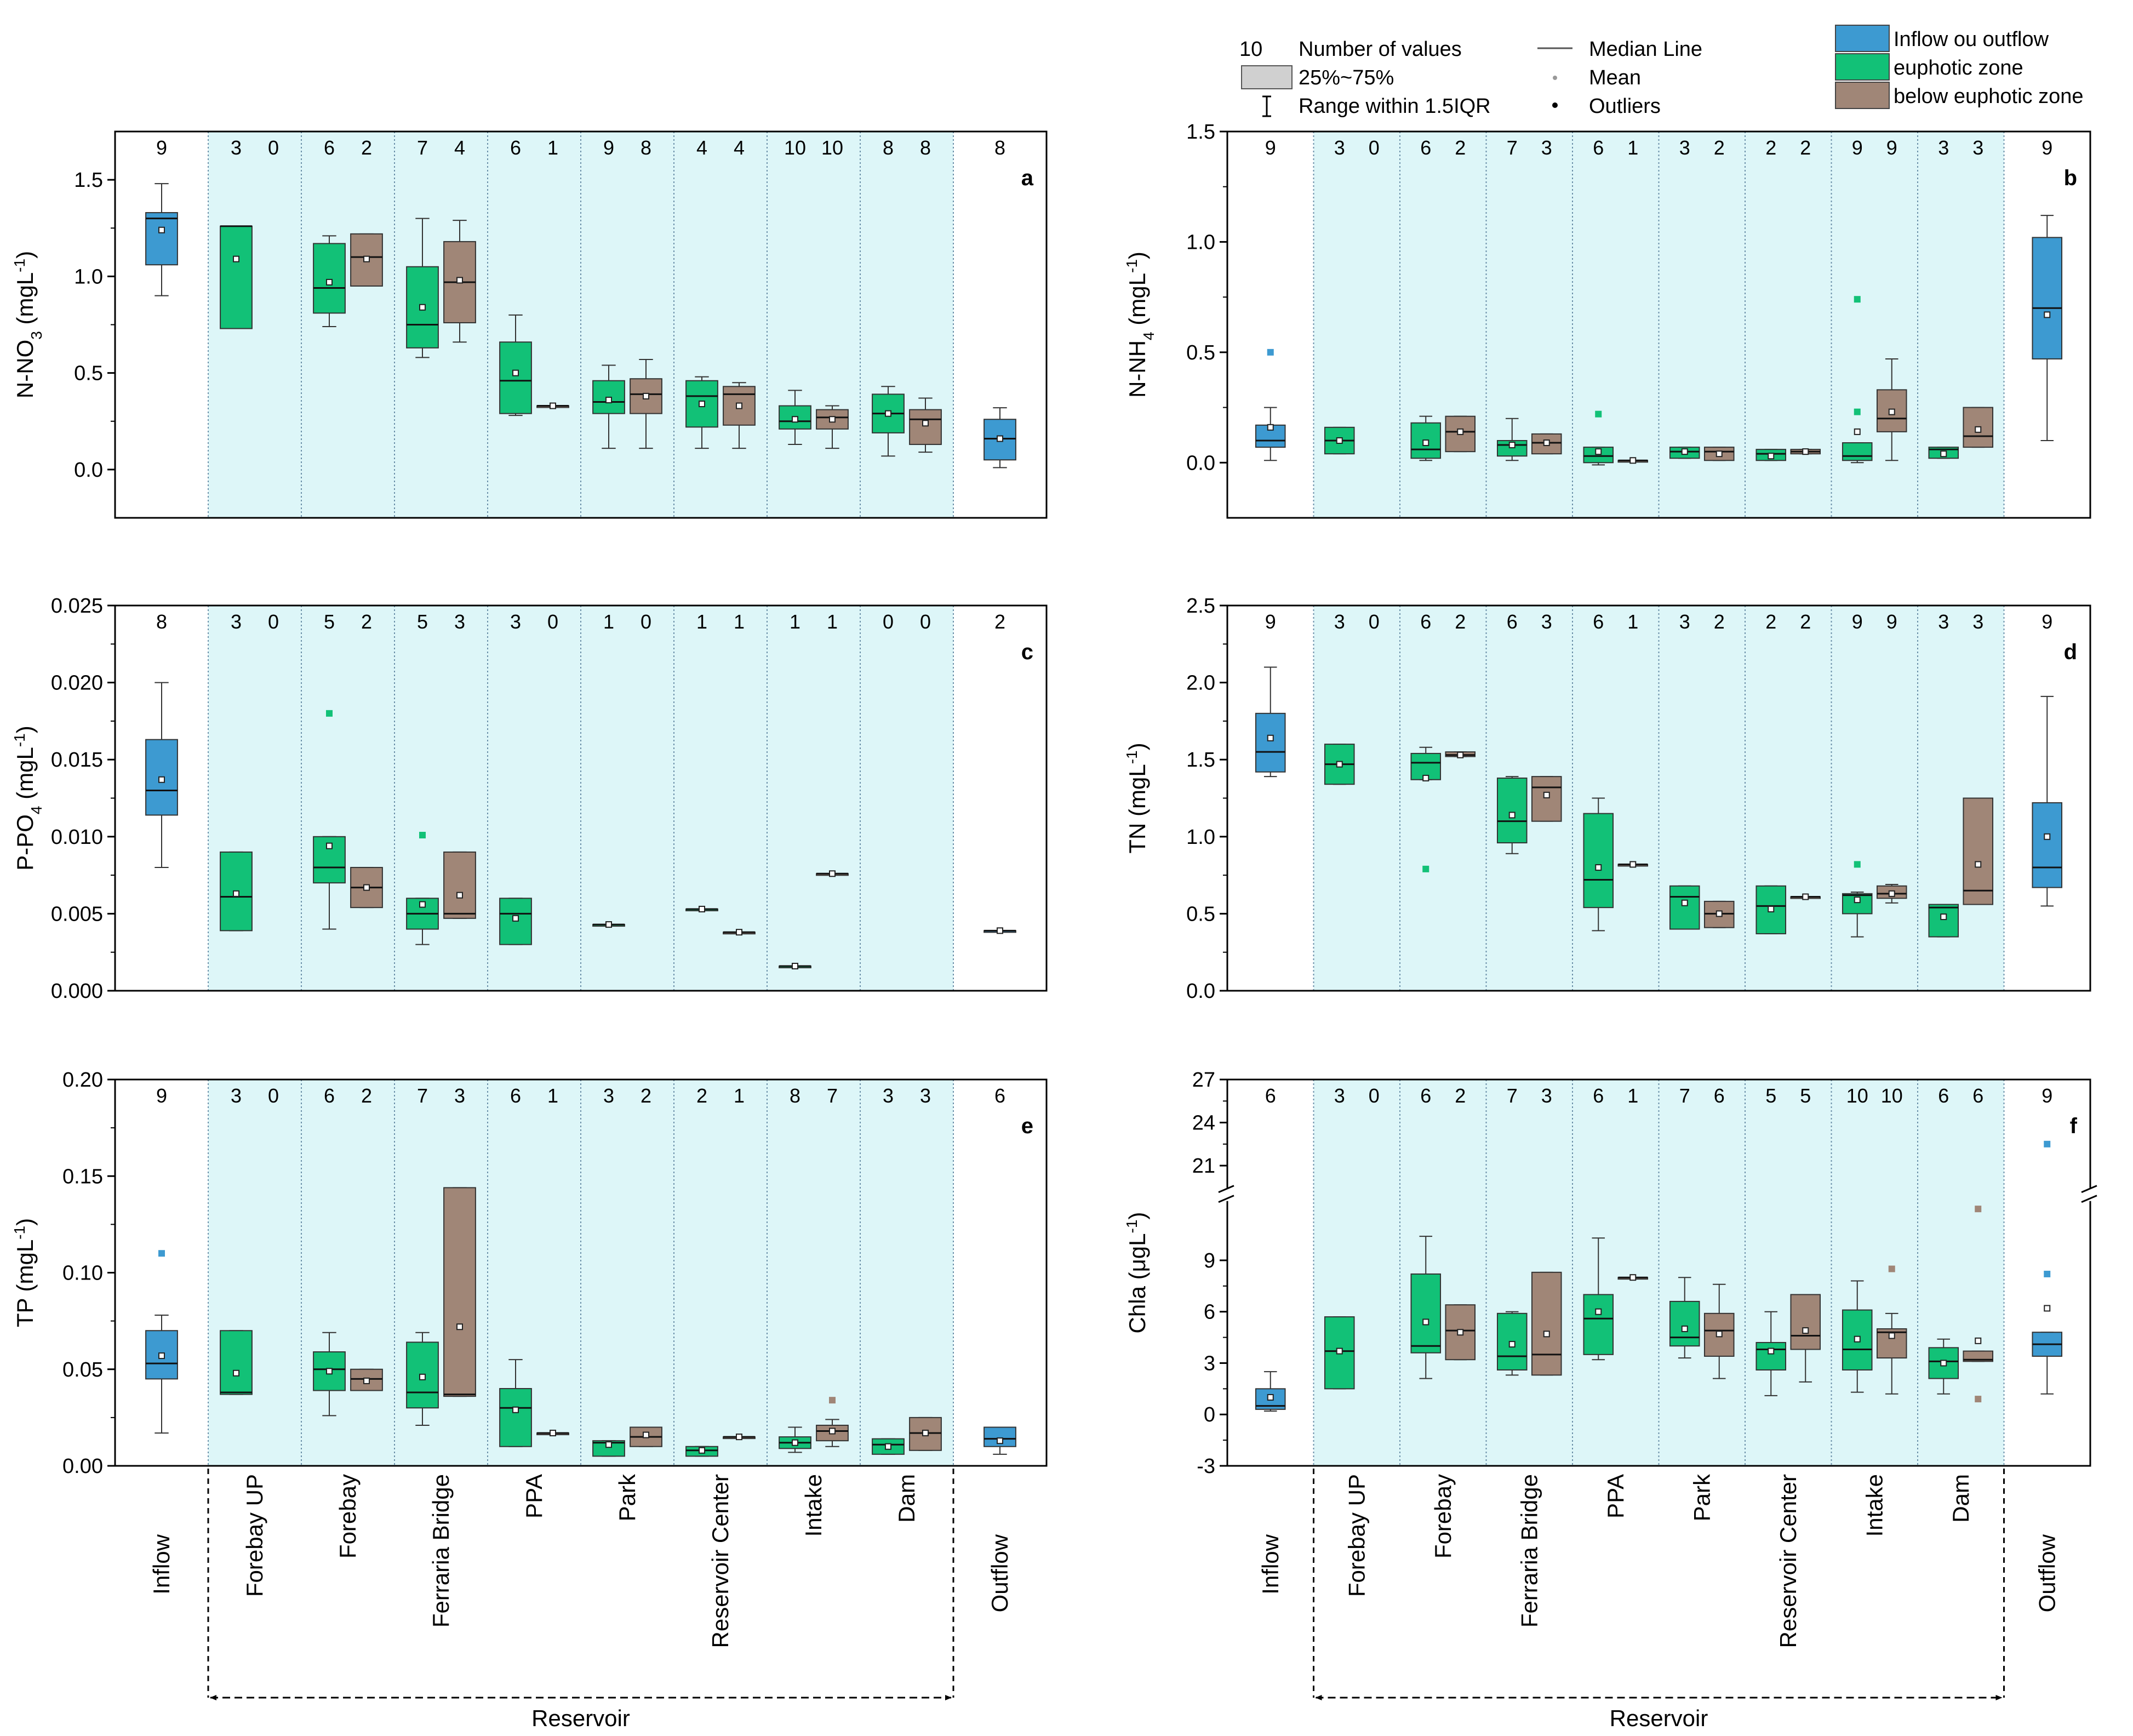 The image size is (2133, 1736). Describe the element at coordinates (28, 799) in the screenshot. I see `y-axis-label: P-PO4 (mgL-1)` at that location.